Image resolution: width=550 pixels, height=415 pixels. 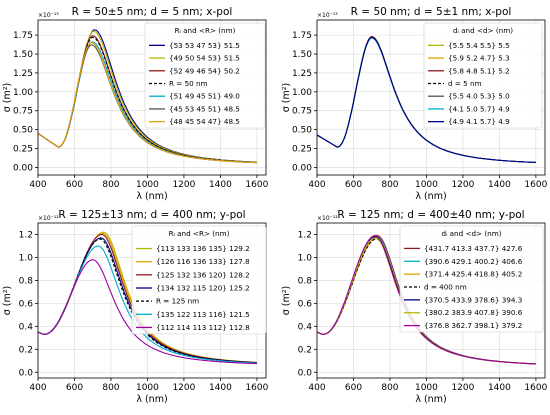 I want to click on legend-entry: {45 53 45 51} 48.5, so click(x=204, y=108).